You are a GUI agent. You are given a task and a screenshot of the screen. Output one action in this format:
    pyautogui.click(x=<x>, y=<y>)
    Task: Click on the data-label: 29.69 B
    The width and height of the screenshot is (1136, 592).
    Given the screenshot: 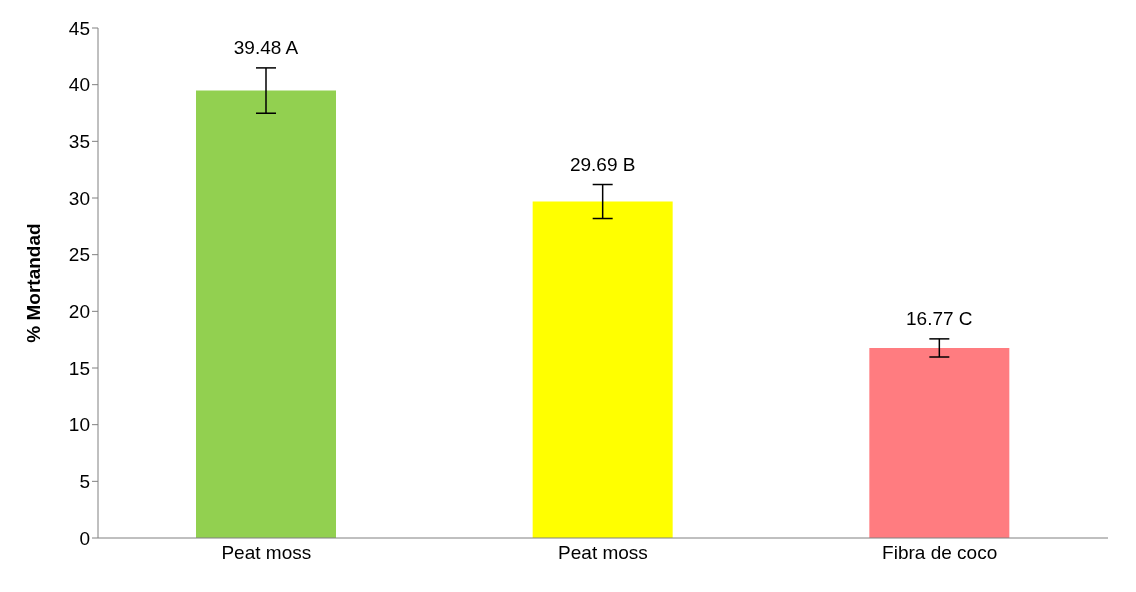 What is the action you would take?
    pyautogui.click(x=602, y=164)
    